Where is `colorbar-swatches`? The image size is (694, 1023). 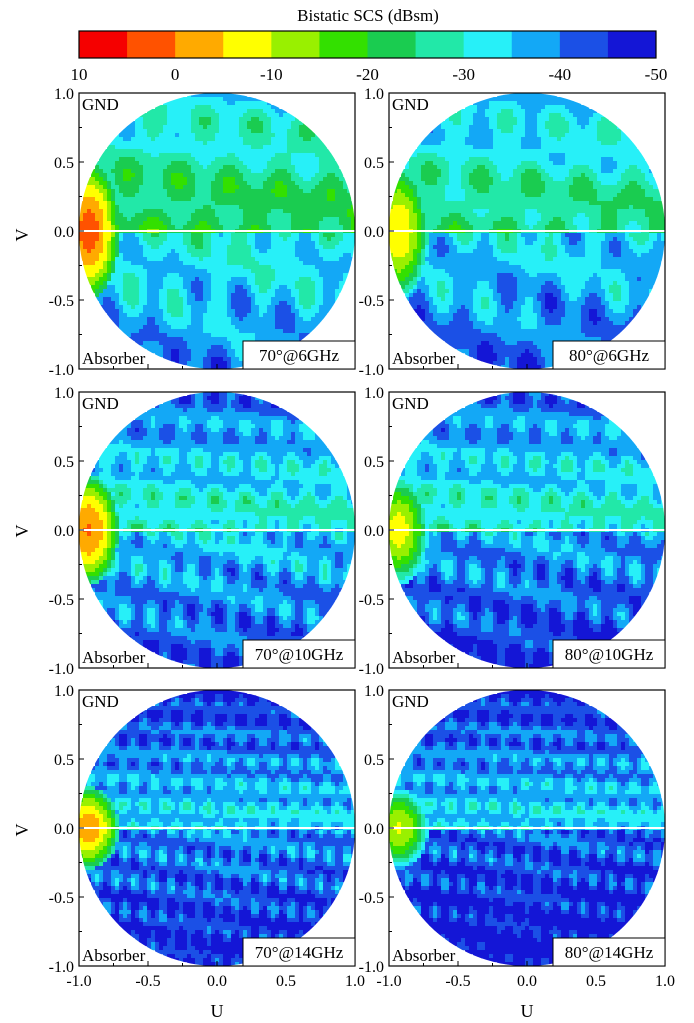 colorbar-swatches is located at coordinates (368, 44).